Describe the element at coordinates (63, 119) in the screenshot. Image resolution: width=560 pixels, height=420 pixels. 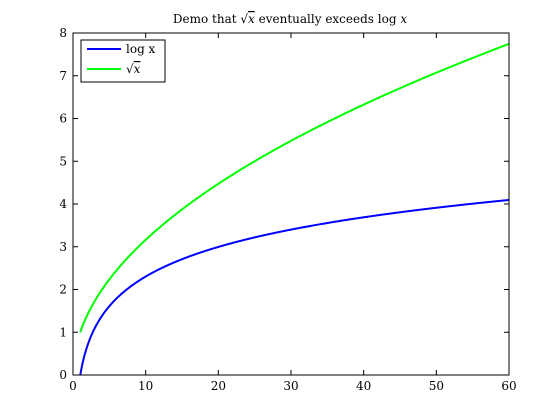
I see `y-tick-label: 6` at that location.